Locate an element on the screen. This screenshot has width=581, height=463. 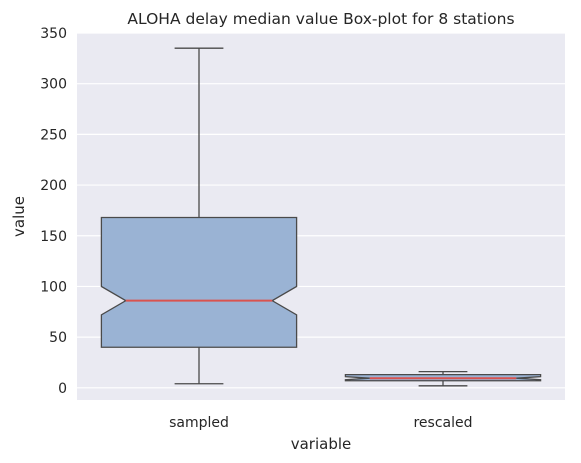
y-tick-label: 50 is located at coordinates (58, 338).